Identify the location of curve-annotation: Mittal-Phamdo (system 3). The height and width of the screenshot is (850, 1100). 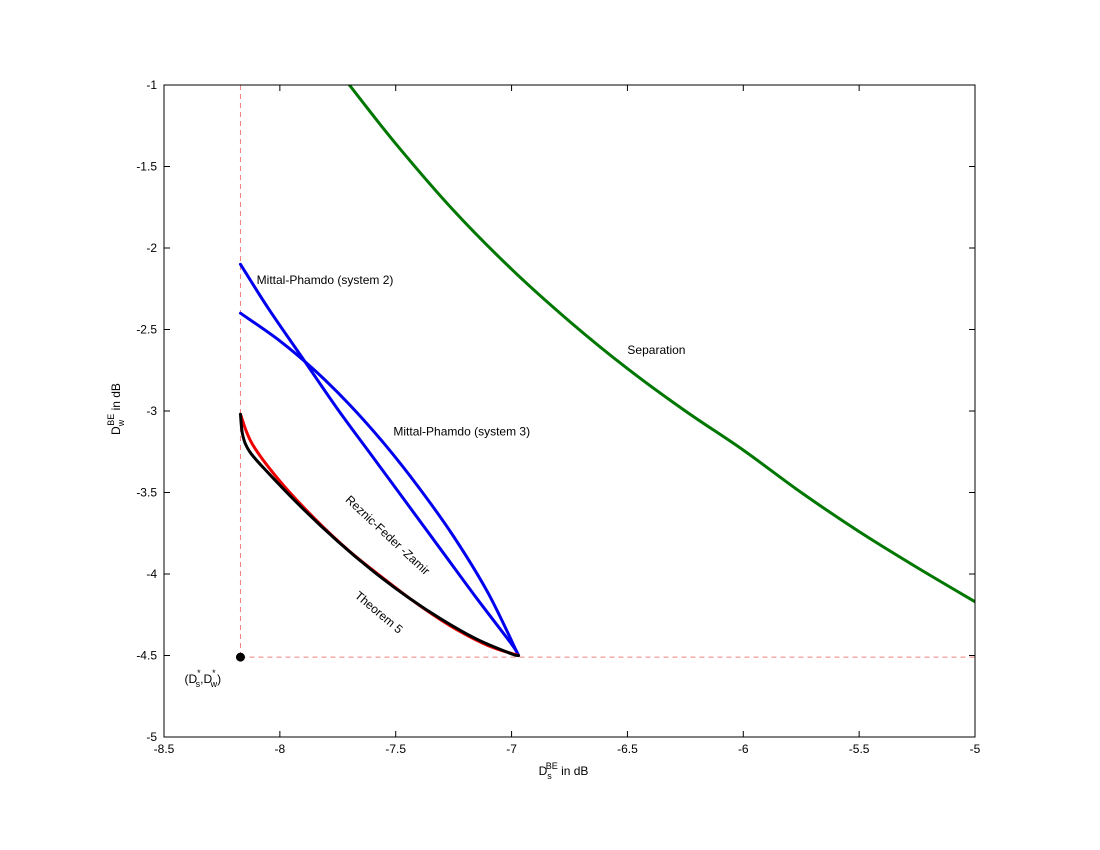
(461, 431).